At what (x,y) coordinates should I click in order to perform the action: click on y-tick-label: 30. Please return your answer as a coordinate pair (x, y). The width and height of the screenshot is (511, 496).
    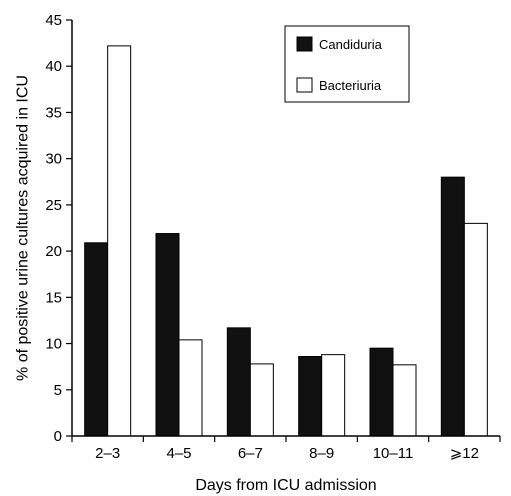
    Looking at the image, I should click on (53, 159).